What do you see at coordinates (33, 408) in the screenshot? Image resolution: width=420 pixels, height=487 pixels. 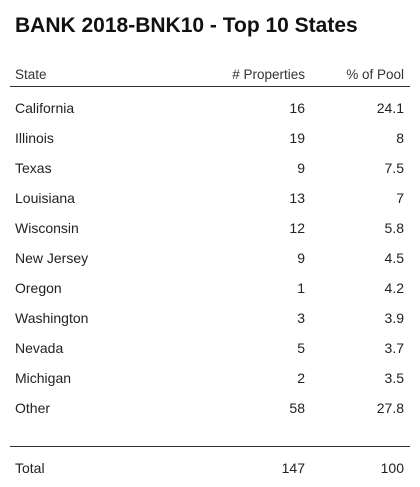 I see `cell-state: Other` at bounding box center [33, 408].